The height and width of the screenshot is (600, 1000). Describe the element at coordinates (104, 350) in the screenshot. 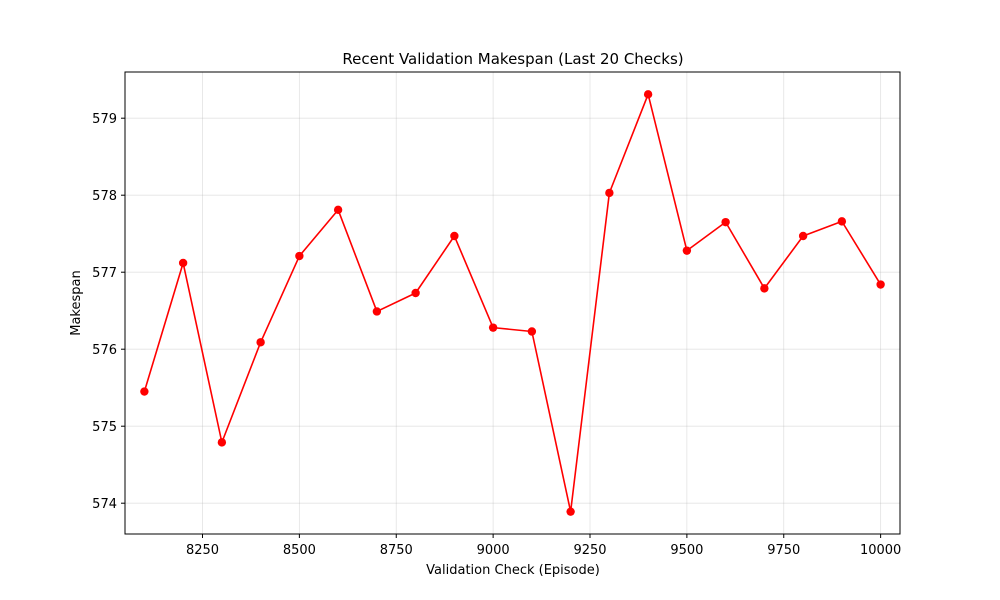

I see `y-tick-label: 576` at that location.